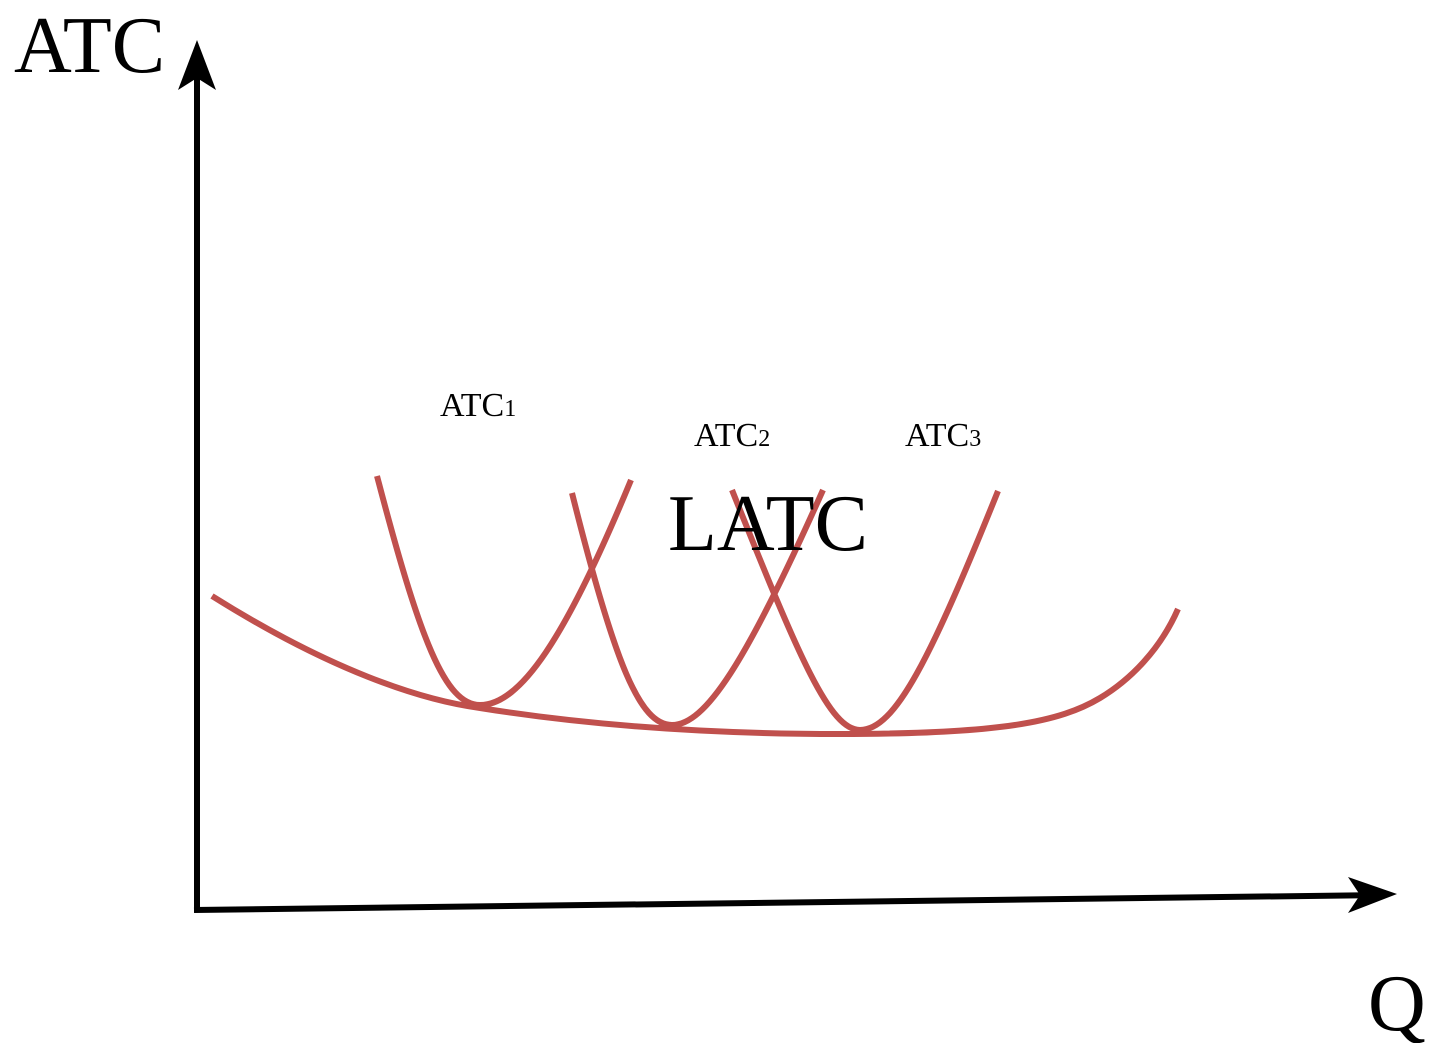  I want to click on atc1-label-subscript: 1, so click(510, 409).